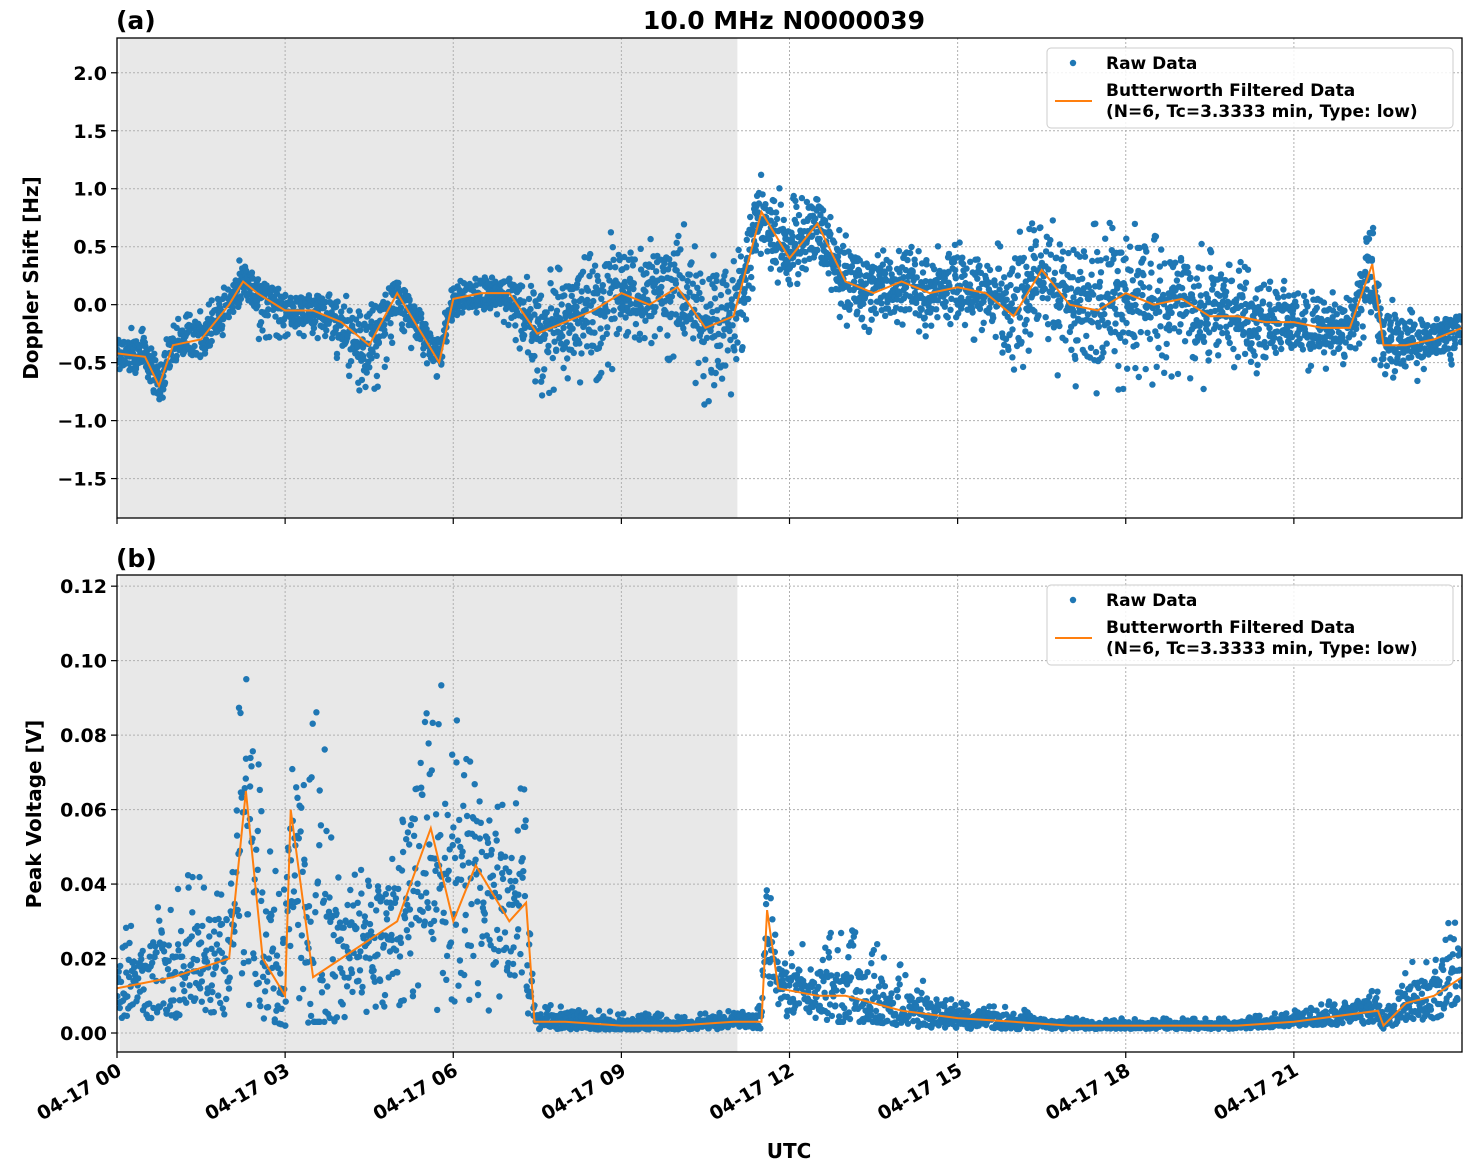  Describe the element at coordinates (82, 364) in the screenshot. I see `y-tick-label: −0.5` at that location.